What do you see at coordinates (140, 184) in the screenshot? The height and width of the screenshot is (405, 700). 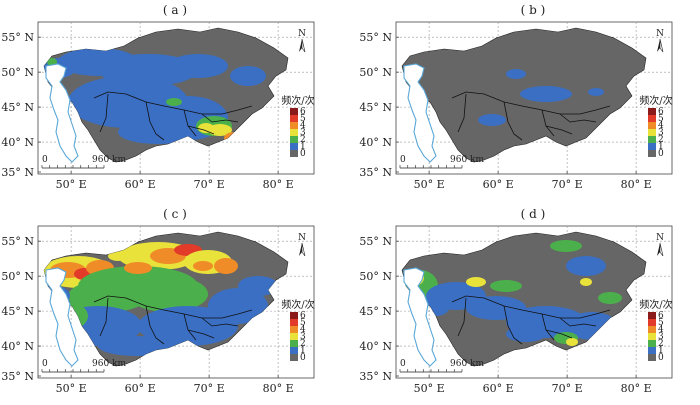 I see `lon-tick-label: 60° E` at bounding box center [140, 184].